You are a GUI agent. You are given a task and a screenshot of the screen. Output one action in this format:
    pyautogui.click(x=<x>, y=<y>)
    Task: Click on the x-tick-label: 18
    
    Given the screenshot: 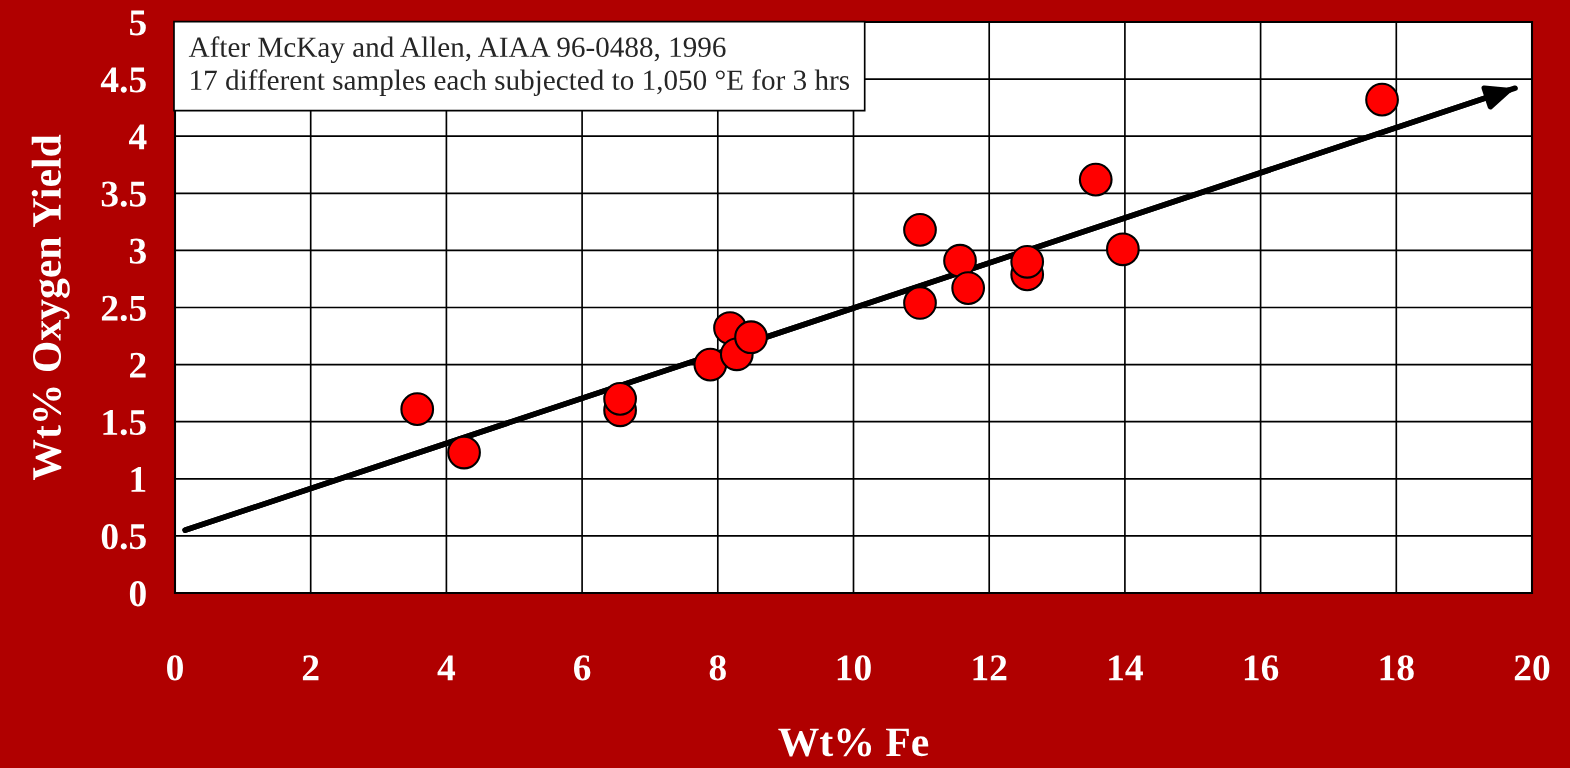 What is the action you would take?
    pyautogui.click(x=1397, y=668)
    